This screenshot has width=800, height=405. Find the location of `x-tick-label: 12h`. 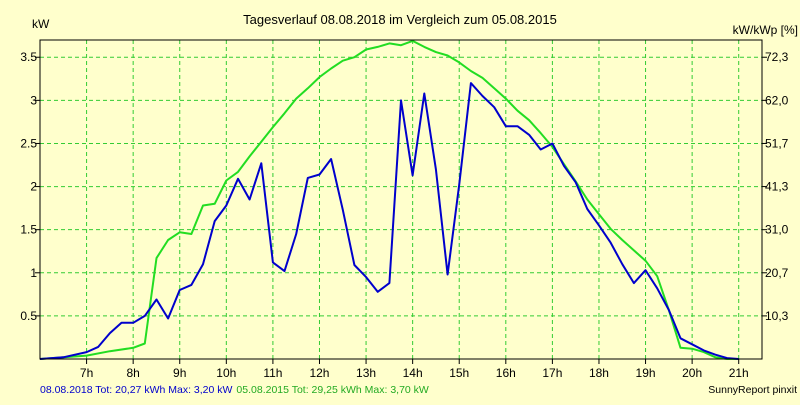

x-tick-label: 12h is located at coordinates (319, 373).